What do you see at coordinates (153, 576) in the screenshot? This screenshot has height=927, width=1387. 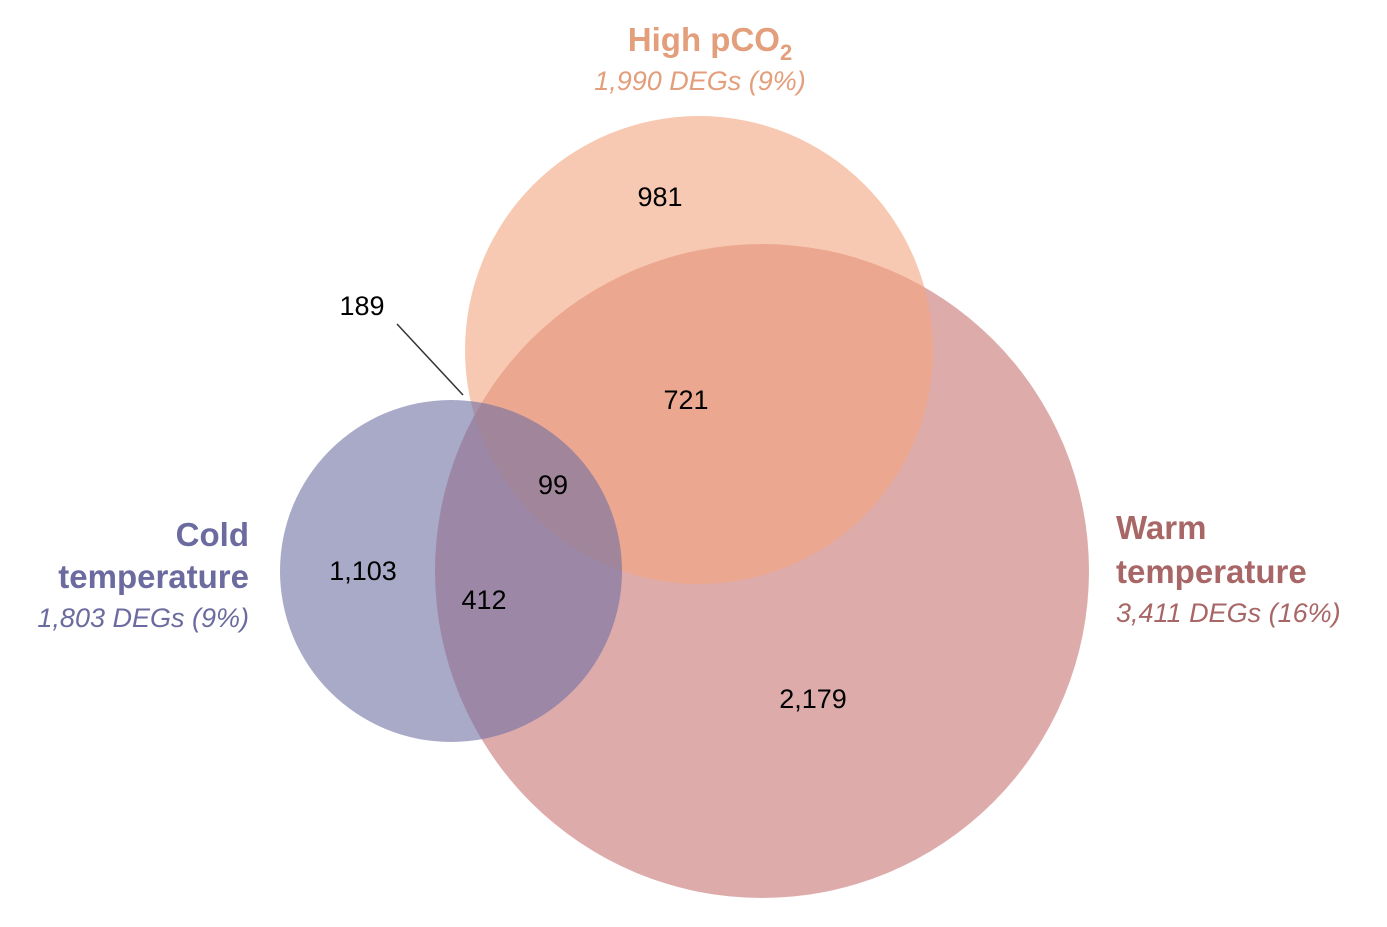 I see `cold-title-line2: temperature` at bounding box center [153, 576].